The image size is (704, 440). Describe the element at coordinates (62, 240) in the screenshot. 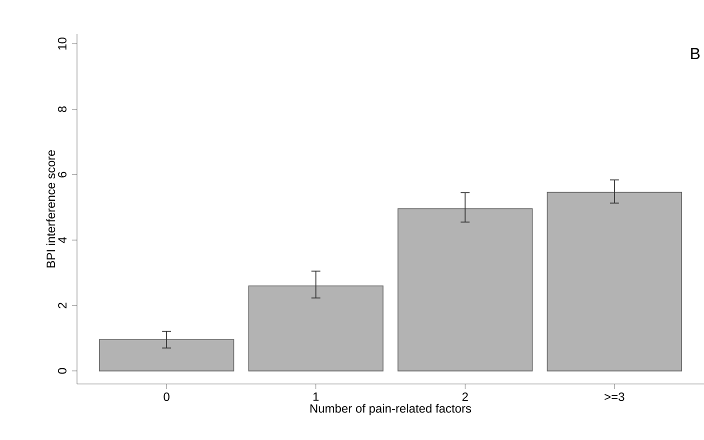

I see `y-tick-label: 4` at that location.